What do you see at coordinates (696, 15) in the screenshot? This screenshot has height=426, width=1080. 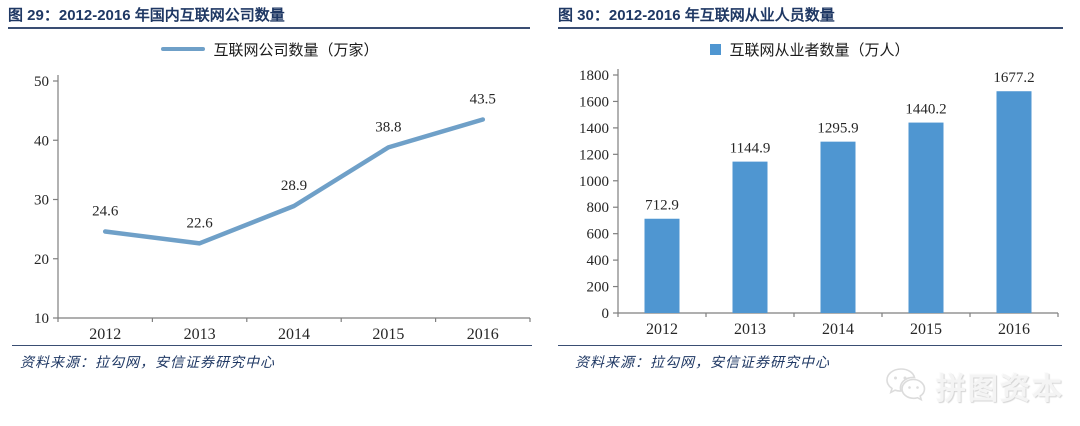 I see `figure-30-title: 图 30：2012-2016 年互联网从业人员数量` at bounding box center [696, 15].